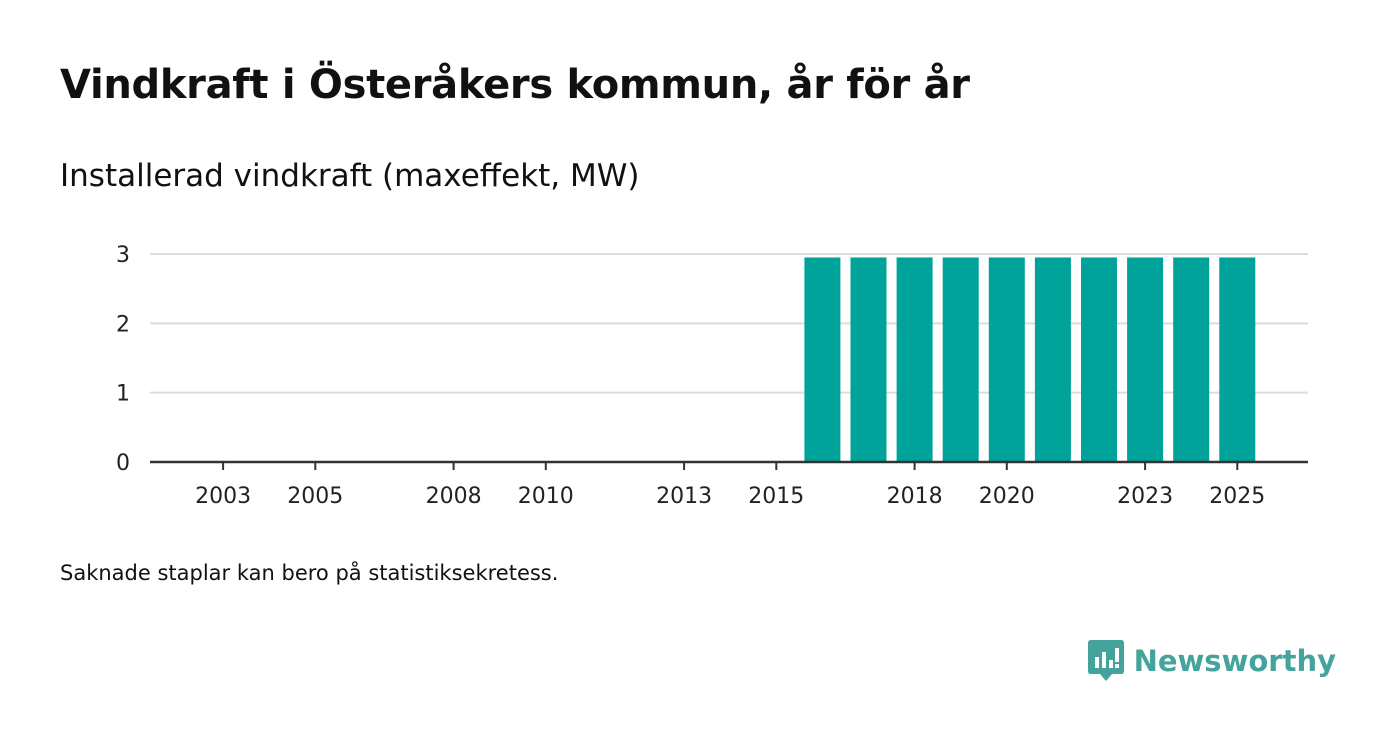 Image resolution: width=1400 pixels, height=745 pixels. Describe the element at coordinates (123, 255) in the screenshot. I see `y-tick-label: 3` at that location.